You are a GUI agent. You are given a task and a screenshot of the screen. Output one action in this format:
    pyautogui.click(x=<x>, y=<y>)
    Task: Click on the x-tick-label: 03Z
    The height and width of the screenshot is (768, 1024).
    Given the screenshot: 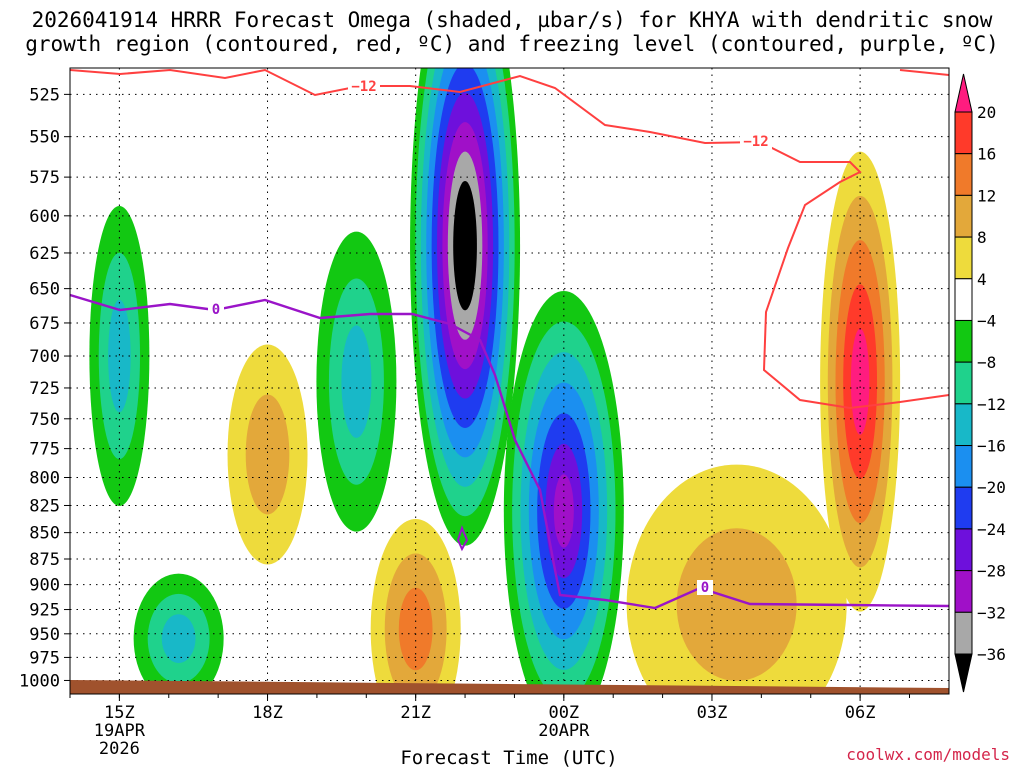 What is the action you would take?
    pyautogui.click(x=712, y=713)
    